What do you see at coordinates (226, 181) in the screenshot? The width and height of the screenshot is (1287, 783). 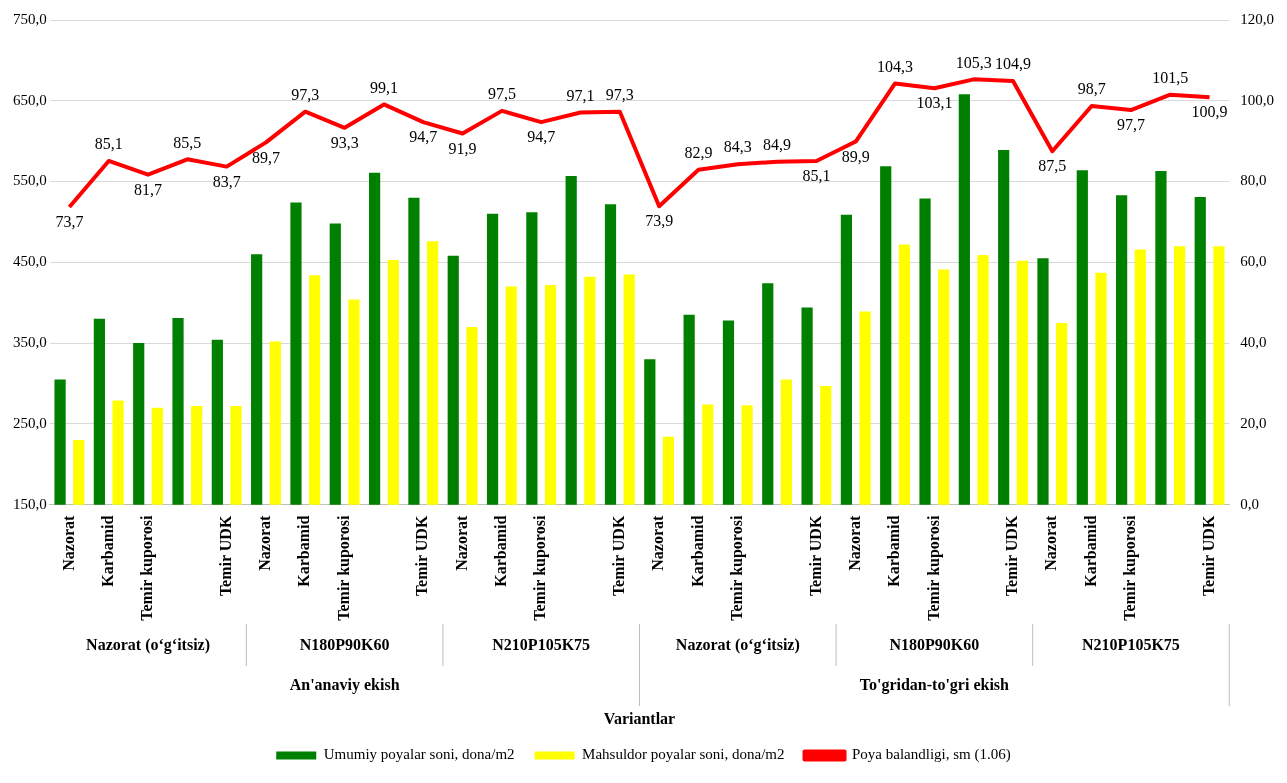 I see `data-label: 83,7` at bounding box center [226, 181].